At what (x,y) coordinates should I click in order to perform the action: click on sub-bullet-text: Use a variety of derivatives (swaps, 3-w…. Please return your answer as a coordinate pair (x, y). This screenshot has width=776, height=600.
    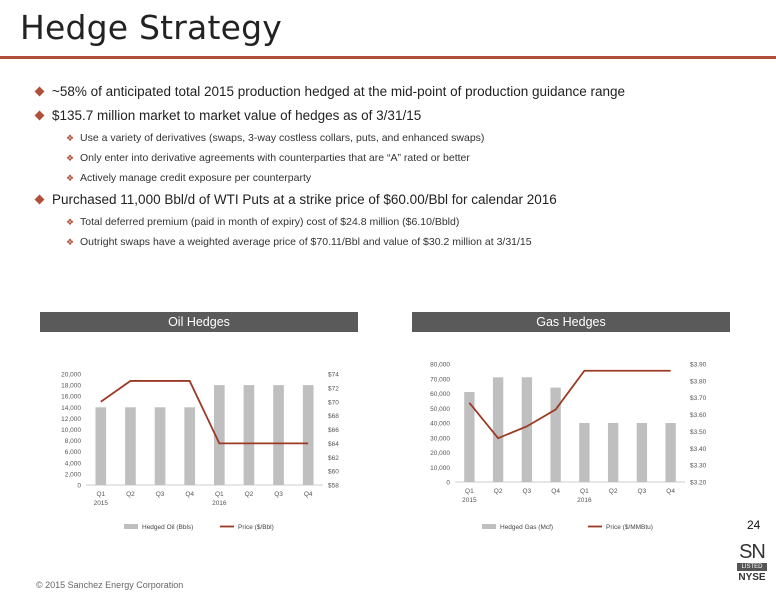
    Looking at the image, I should click on (282, 138).